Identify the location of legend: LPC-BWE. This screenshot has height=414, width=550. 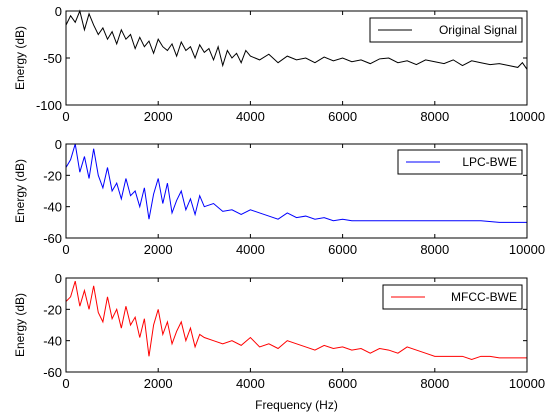
(460, 162).